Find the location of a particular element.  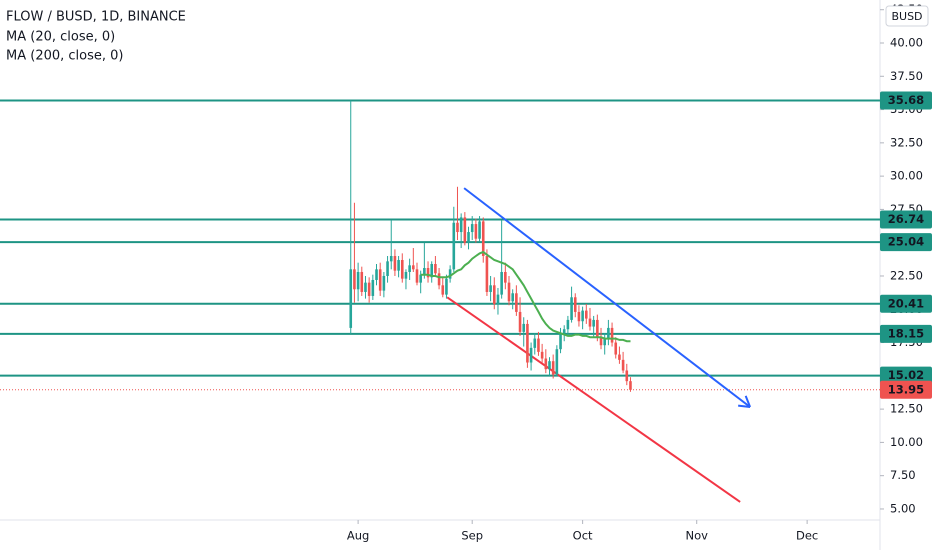

level-label: 18.15 is located at coordinates (906, 333).